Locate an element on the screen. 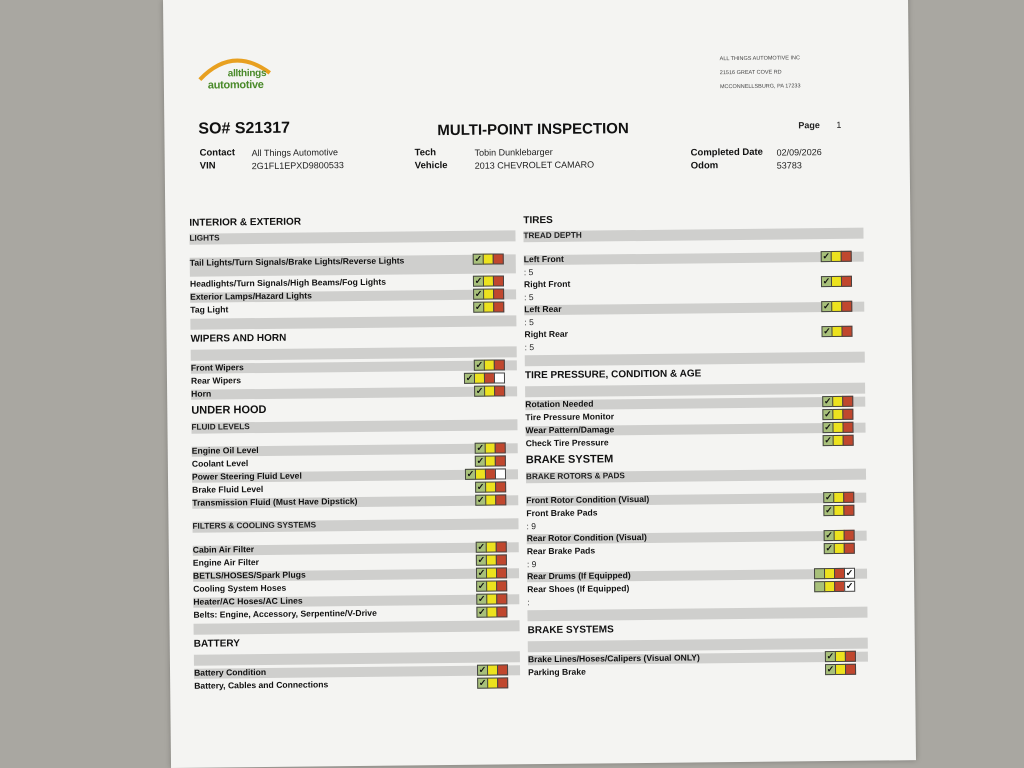  logo-text: automotive is located at coordinates (235, 85).